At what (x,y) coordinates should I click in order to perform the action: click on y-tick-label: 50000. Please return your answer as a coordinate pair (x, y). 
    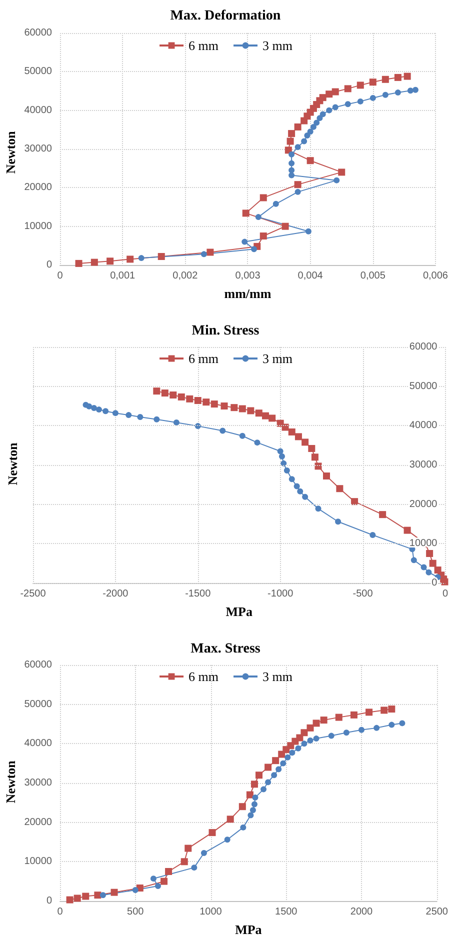
    Looking at the image, I should click on (38, 704).